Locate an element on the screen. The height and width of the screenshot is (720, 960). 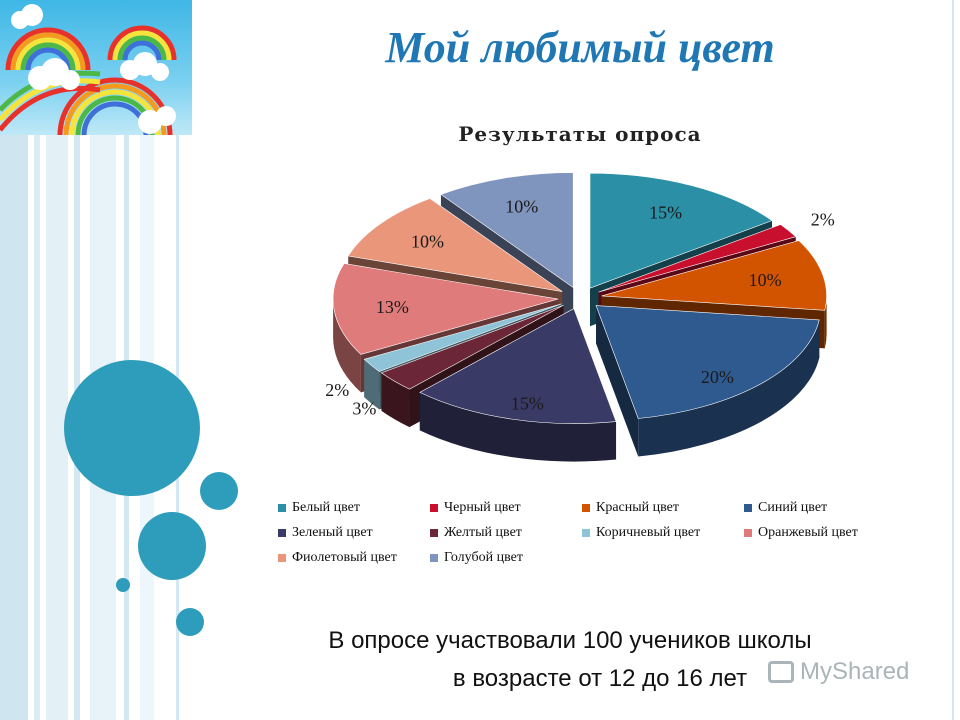
legend-item: Желтый цвет is located at coordinates (506, 533).